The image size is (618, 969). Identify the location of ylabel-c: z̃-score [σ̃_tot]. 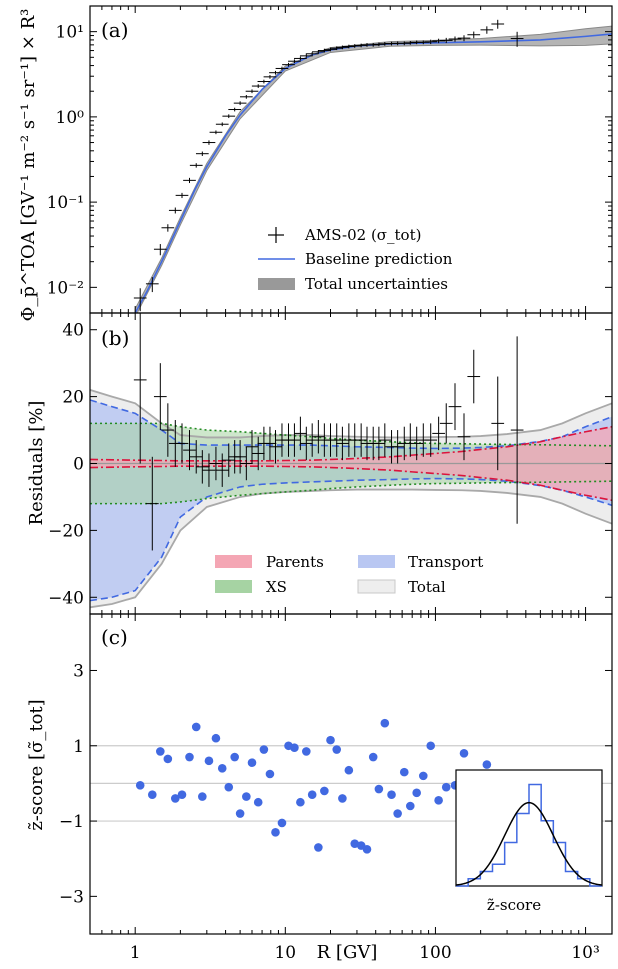
(36, 764).